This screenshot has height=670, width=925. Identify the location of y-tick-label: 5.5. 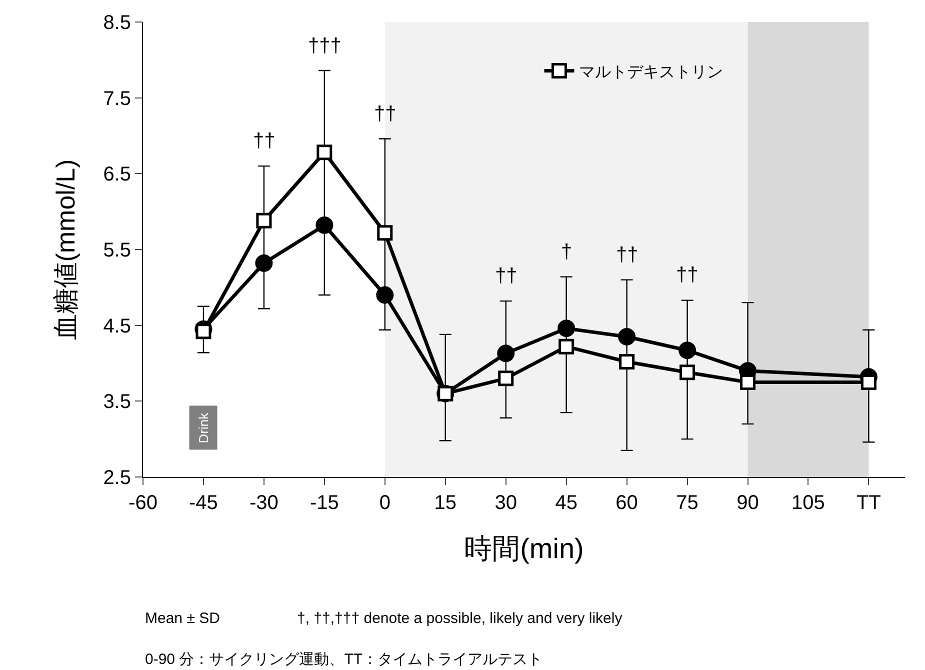
(117, 251).